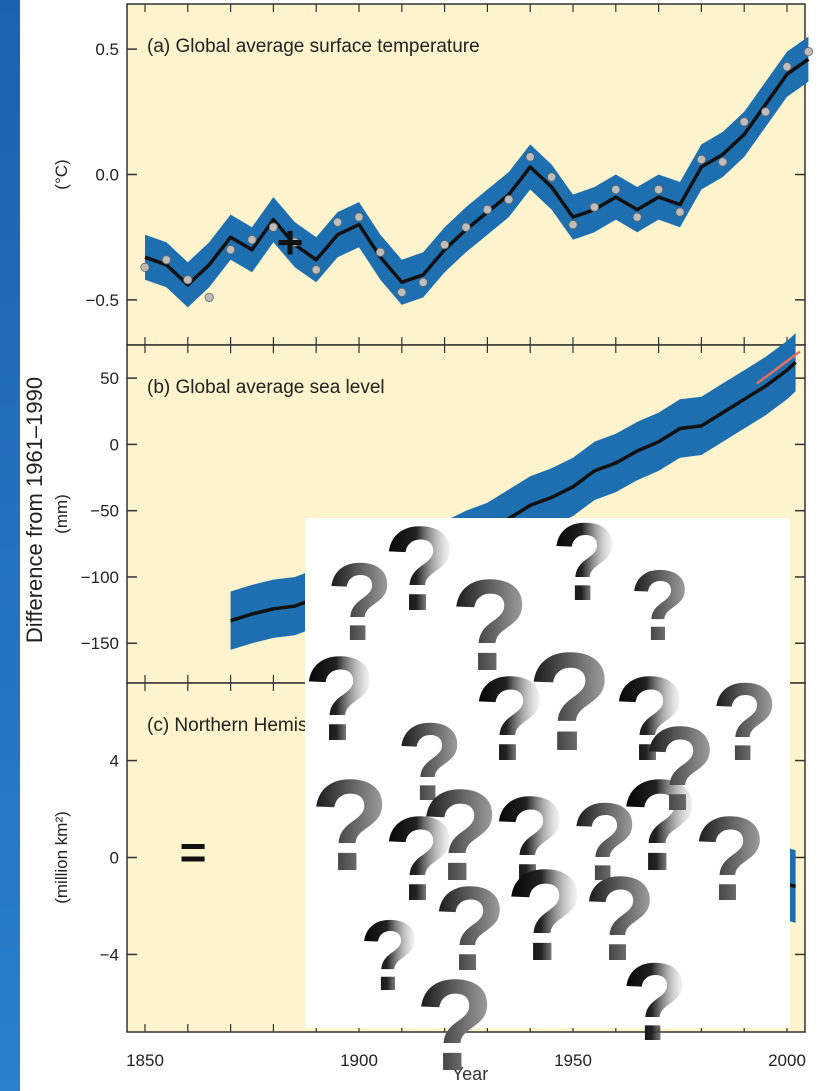 Image resolution: width=820 pixels, height=1091 pixels. Describe the element at coordinates (107, 49) in the screenshot. I see `y-tick-label: 0.5` at that location.